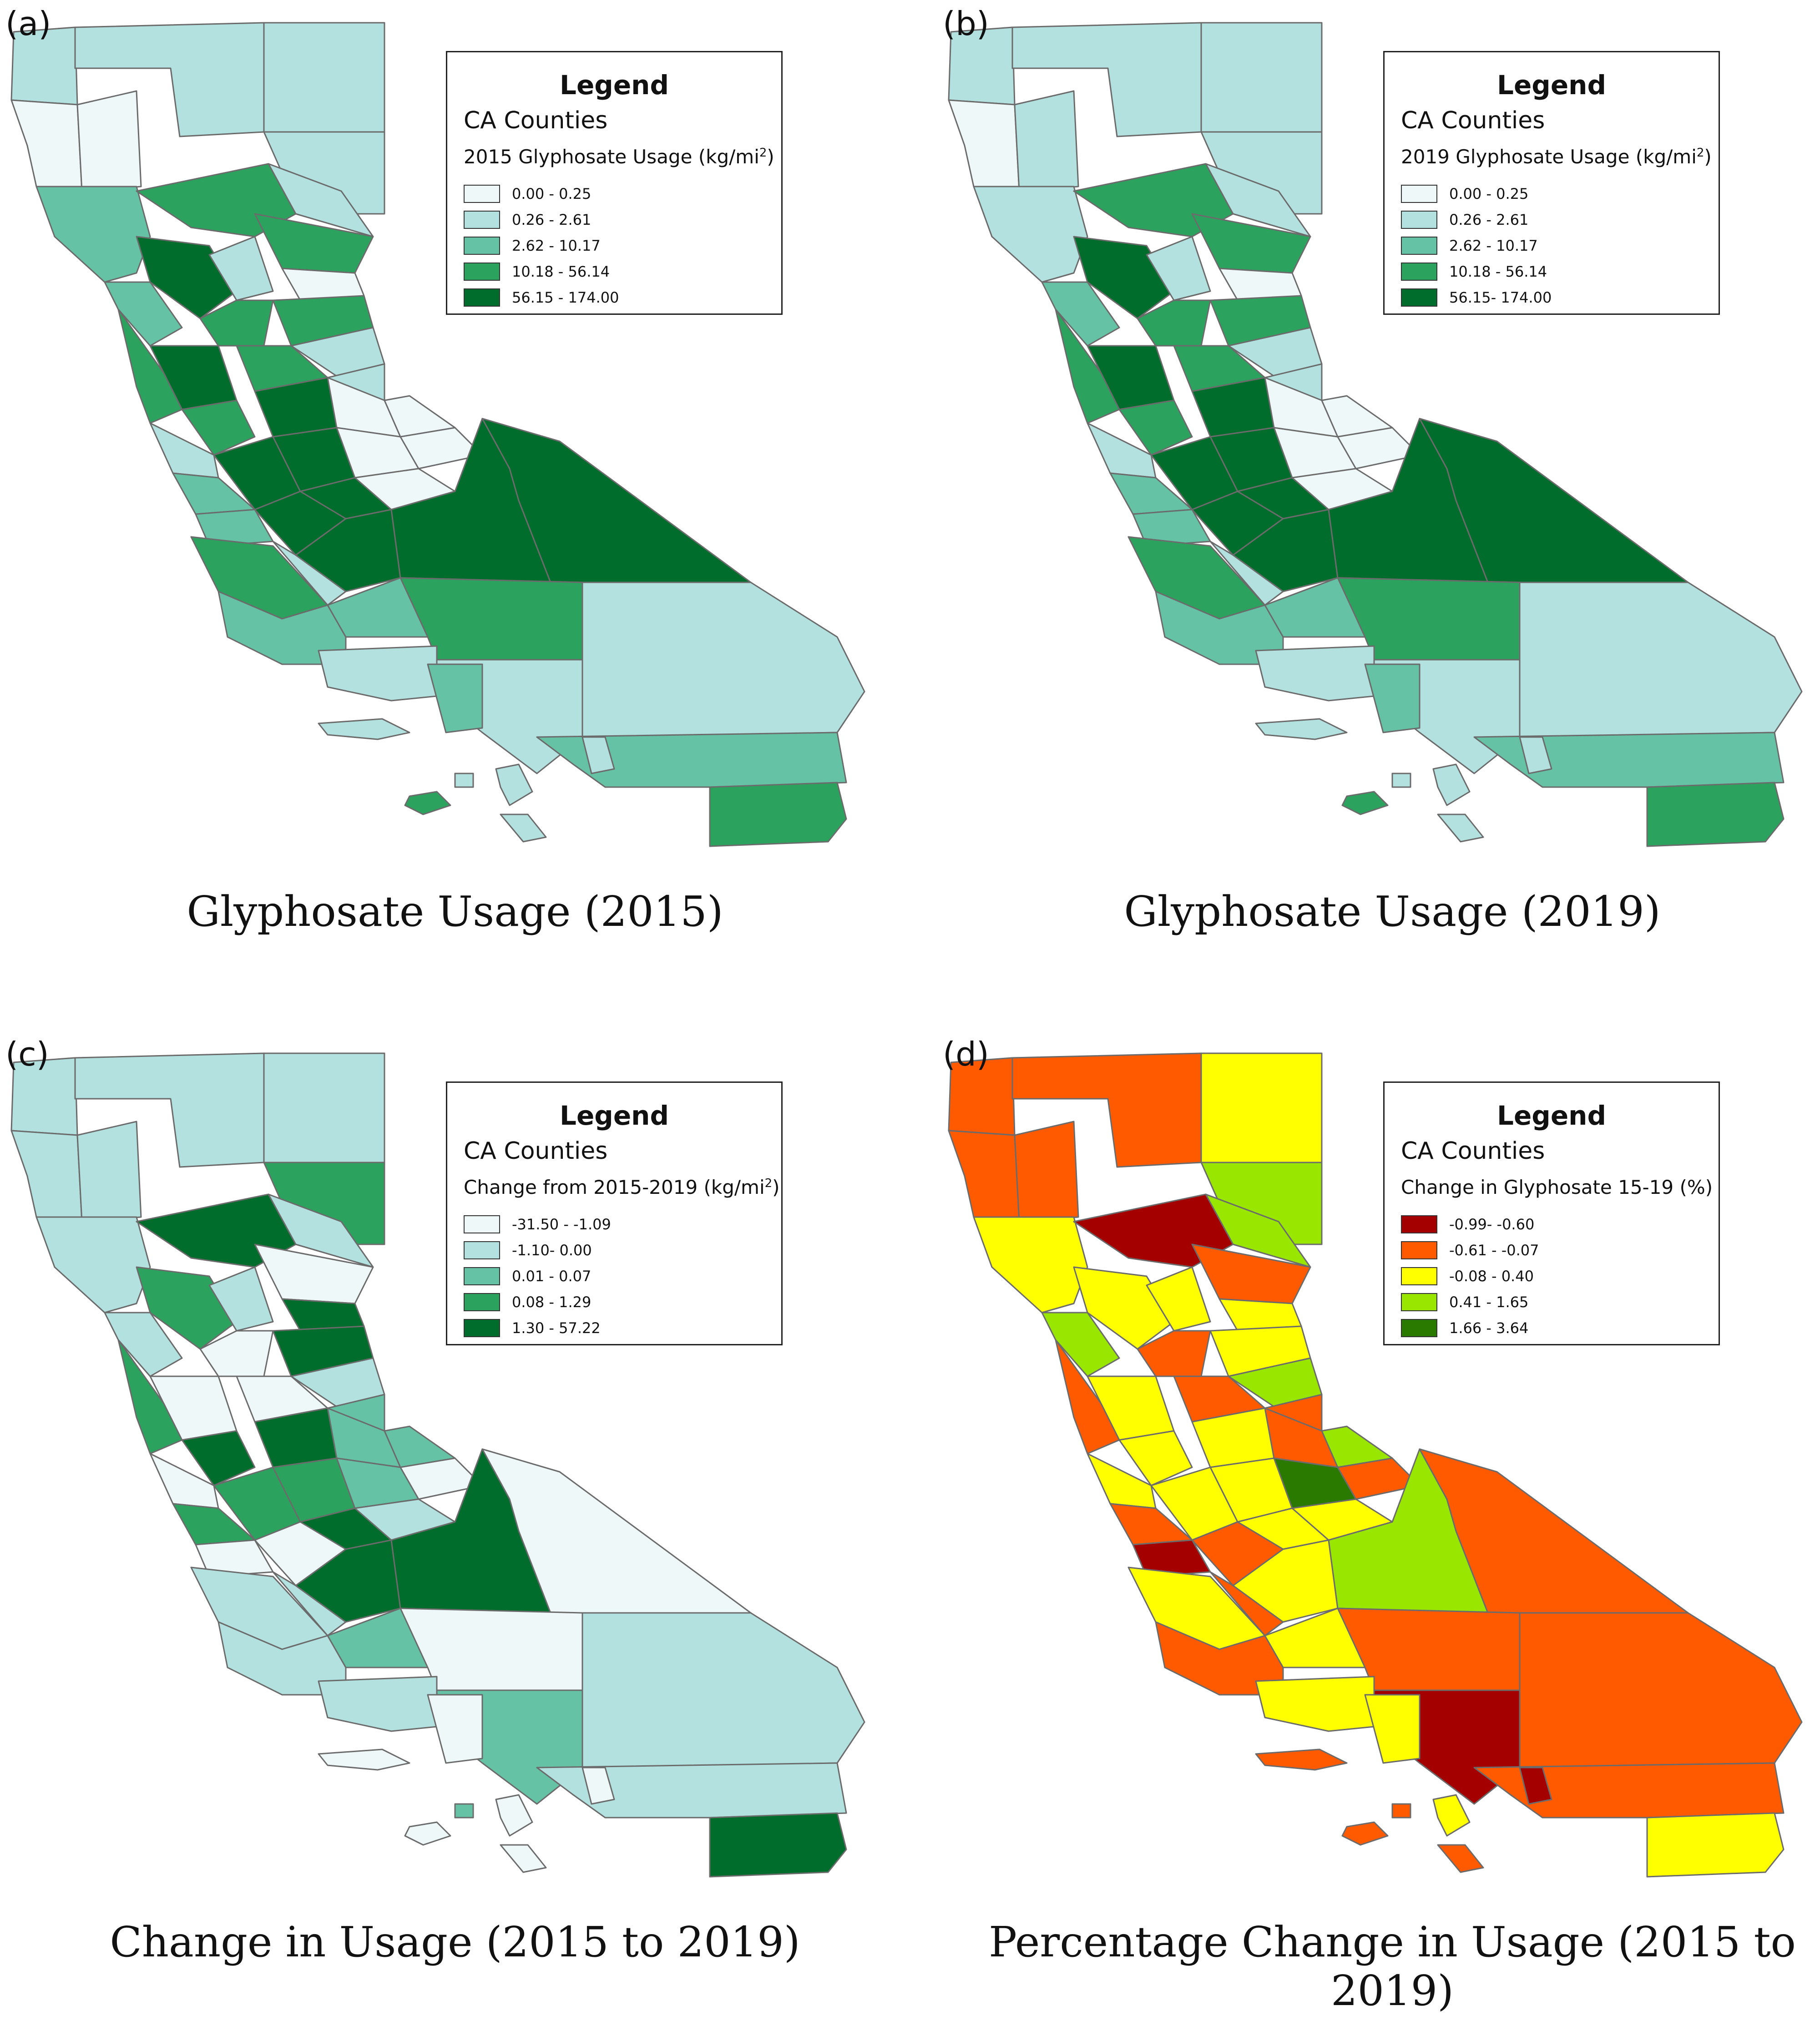 This screenshot has width=1820, height=2021. I want to click on legend-class-row: 56.15 - 174.00, so click(541, 297).